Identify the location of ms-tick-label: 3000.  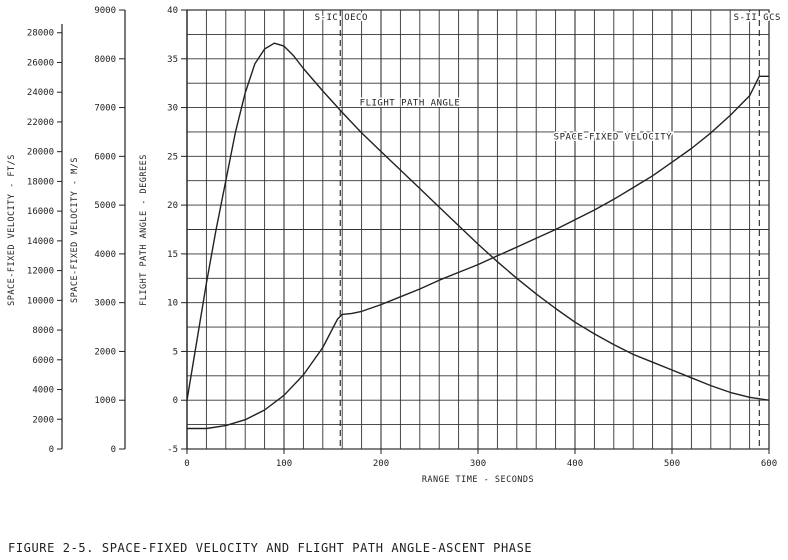
(105, 304).